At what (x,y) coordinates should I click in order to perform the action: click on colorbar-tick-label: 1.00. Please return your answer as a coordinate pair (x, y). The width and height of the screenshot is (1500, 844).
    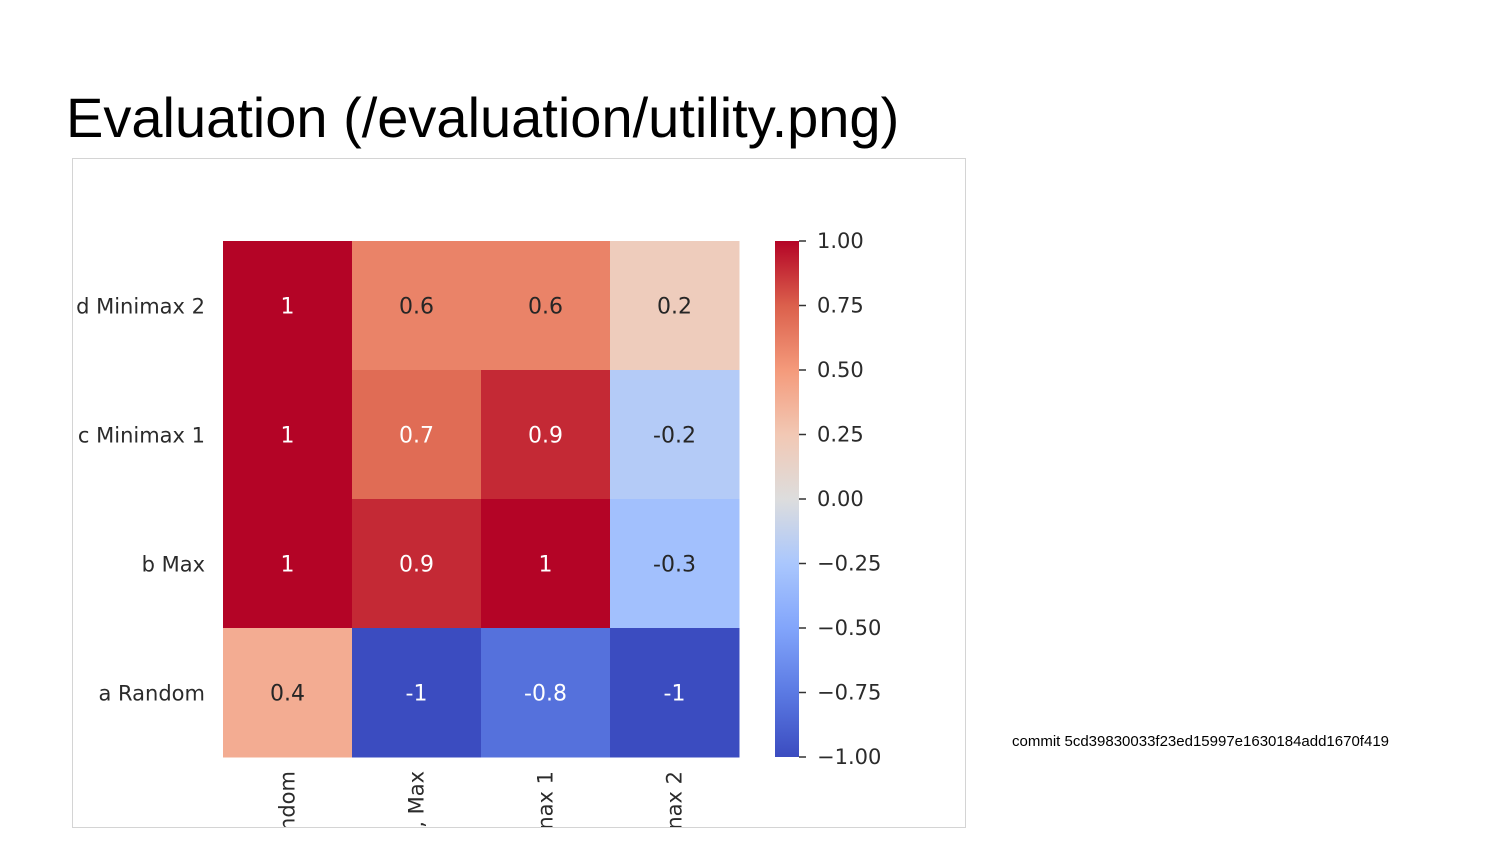
    Looking at the image, I should click on (840, 241).